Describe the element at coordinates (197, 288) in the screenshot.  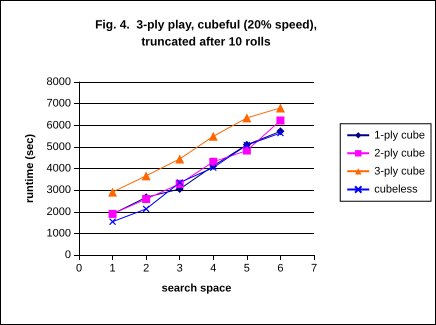
I see `x-axis-title: search space` at that location.